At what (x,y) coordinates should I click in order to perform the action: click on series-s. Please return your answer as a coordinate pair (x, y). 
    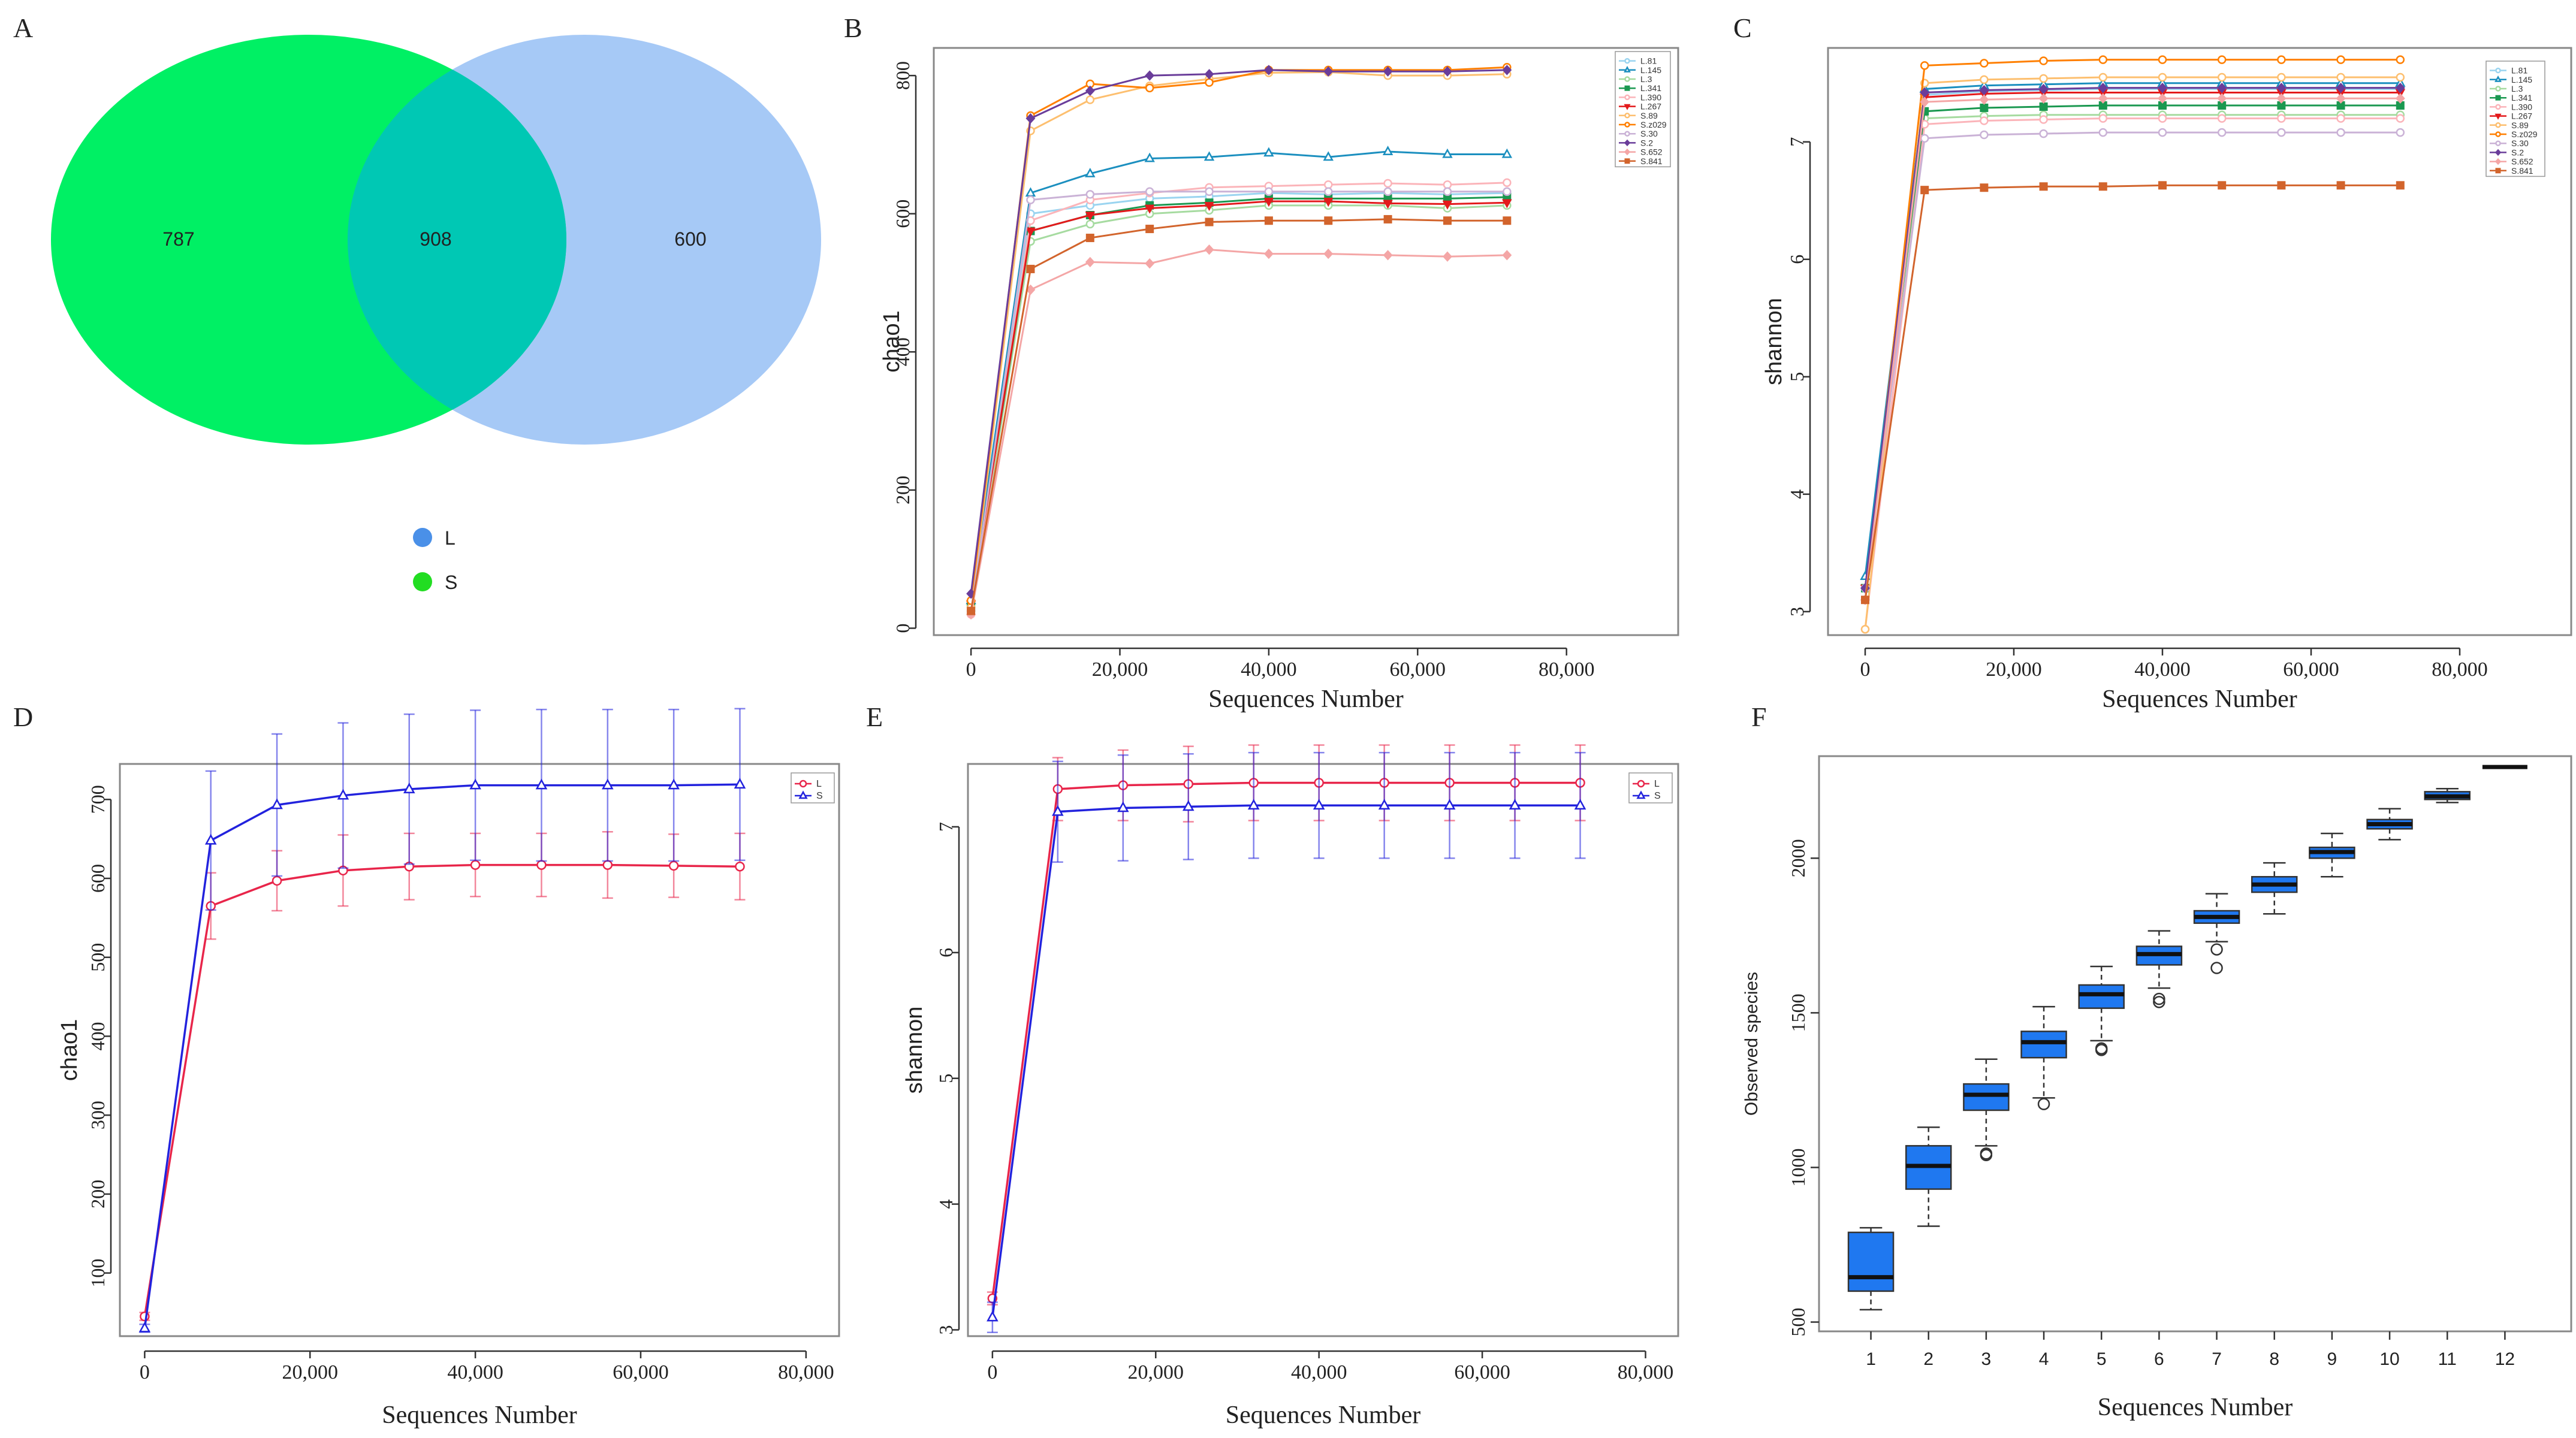
    Looking at the image, I should click on (1286, 1042).